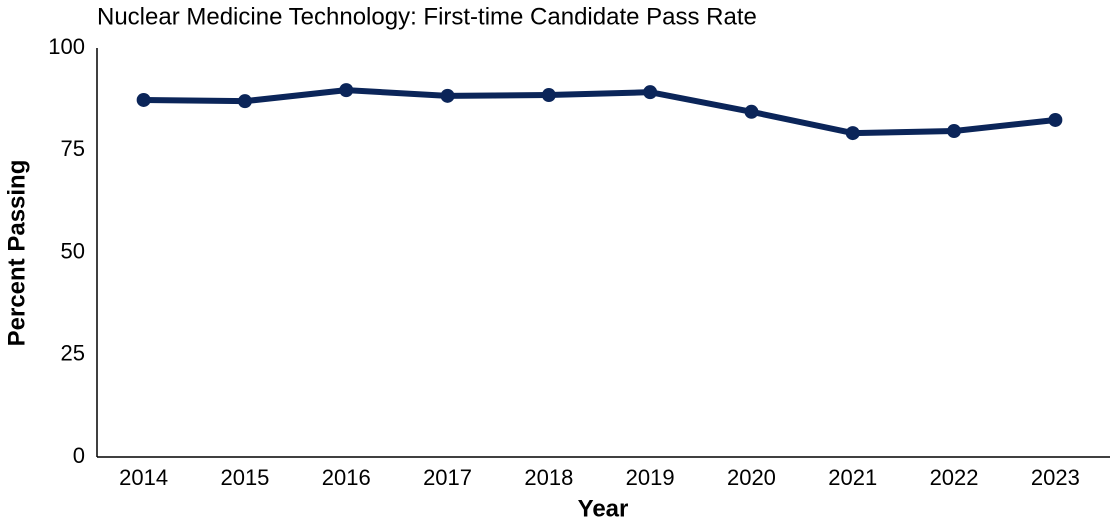 The width and height of the screenshot is (1110, 523). What do you see at coordinates (603, 508) in the screenshot?
I see `x-axis-label: Year` at bounding box center [603, 508].